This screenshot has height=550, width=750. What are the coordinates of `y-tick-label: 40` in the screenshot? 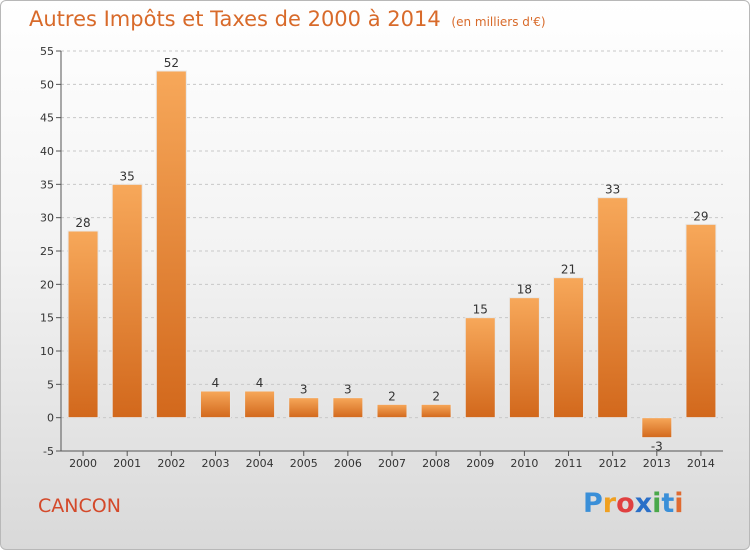 It's located at (47, 151).